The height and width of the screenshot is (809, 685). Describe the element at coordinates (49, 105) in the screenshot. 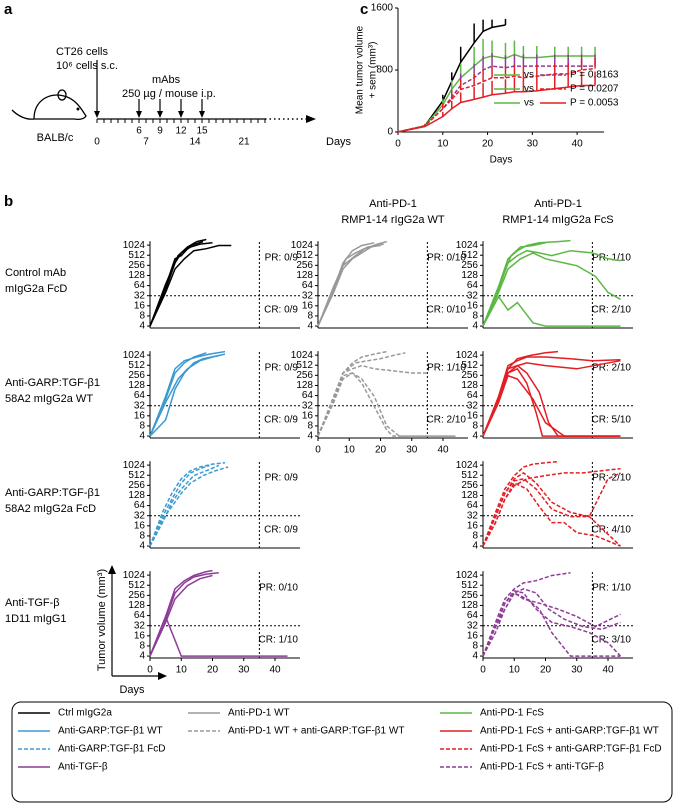

I see `mouse-icon` at that location.